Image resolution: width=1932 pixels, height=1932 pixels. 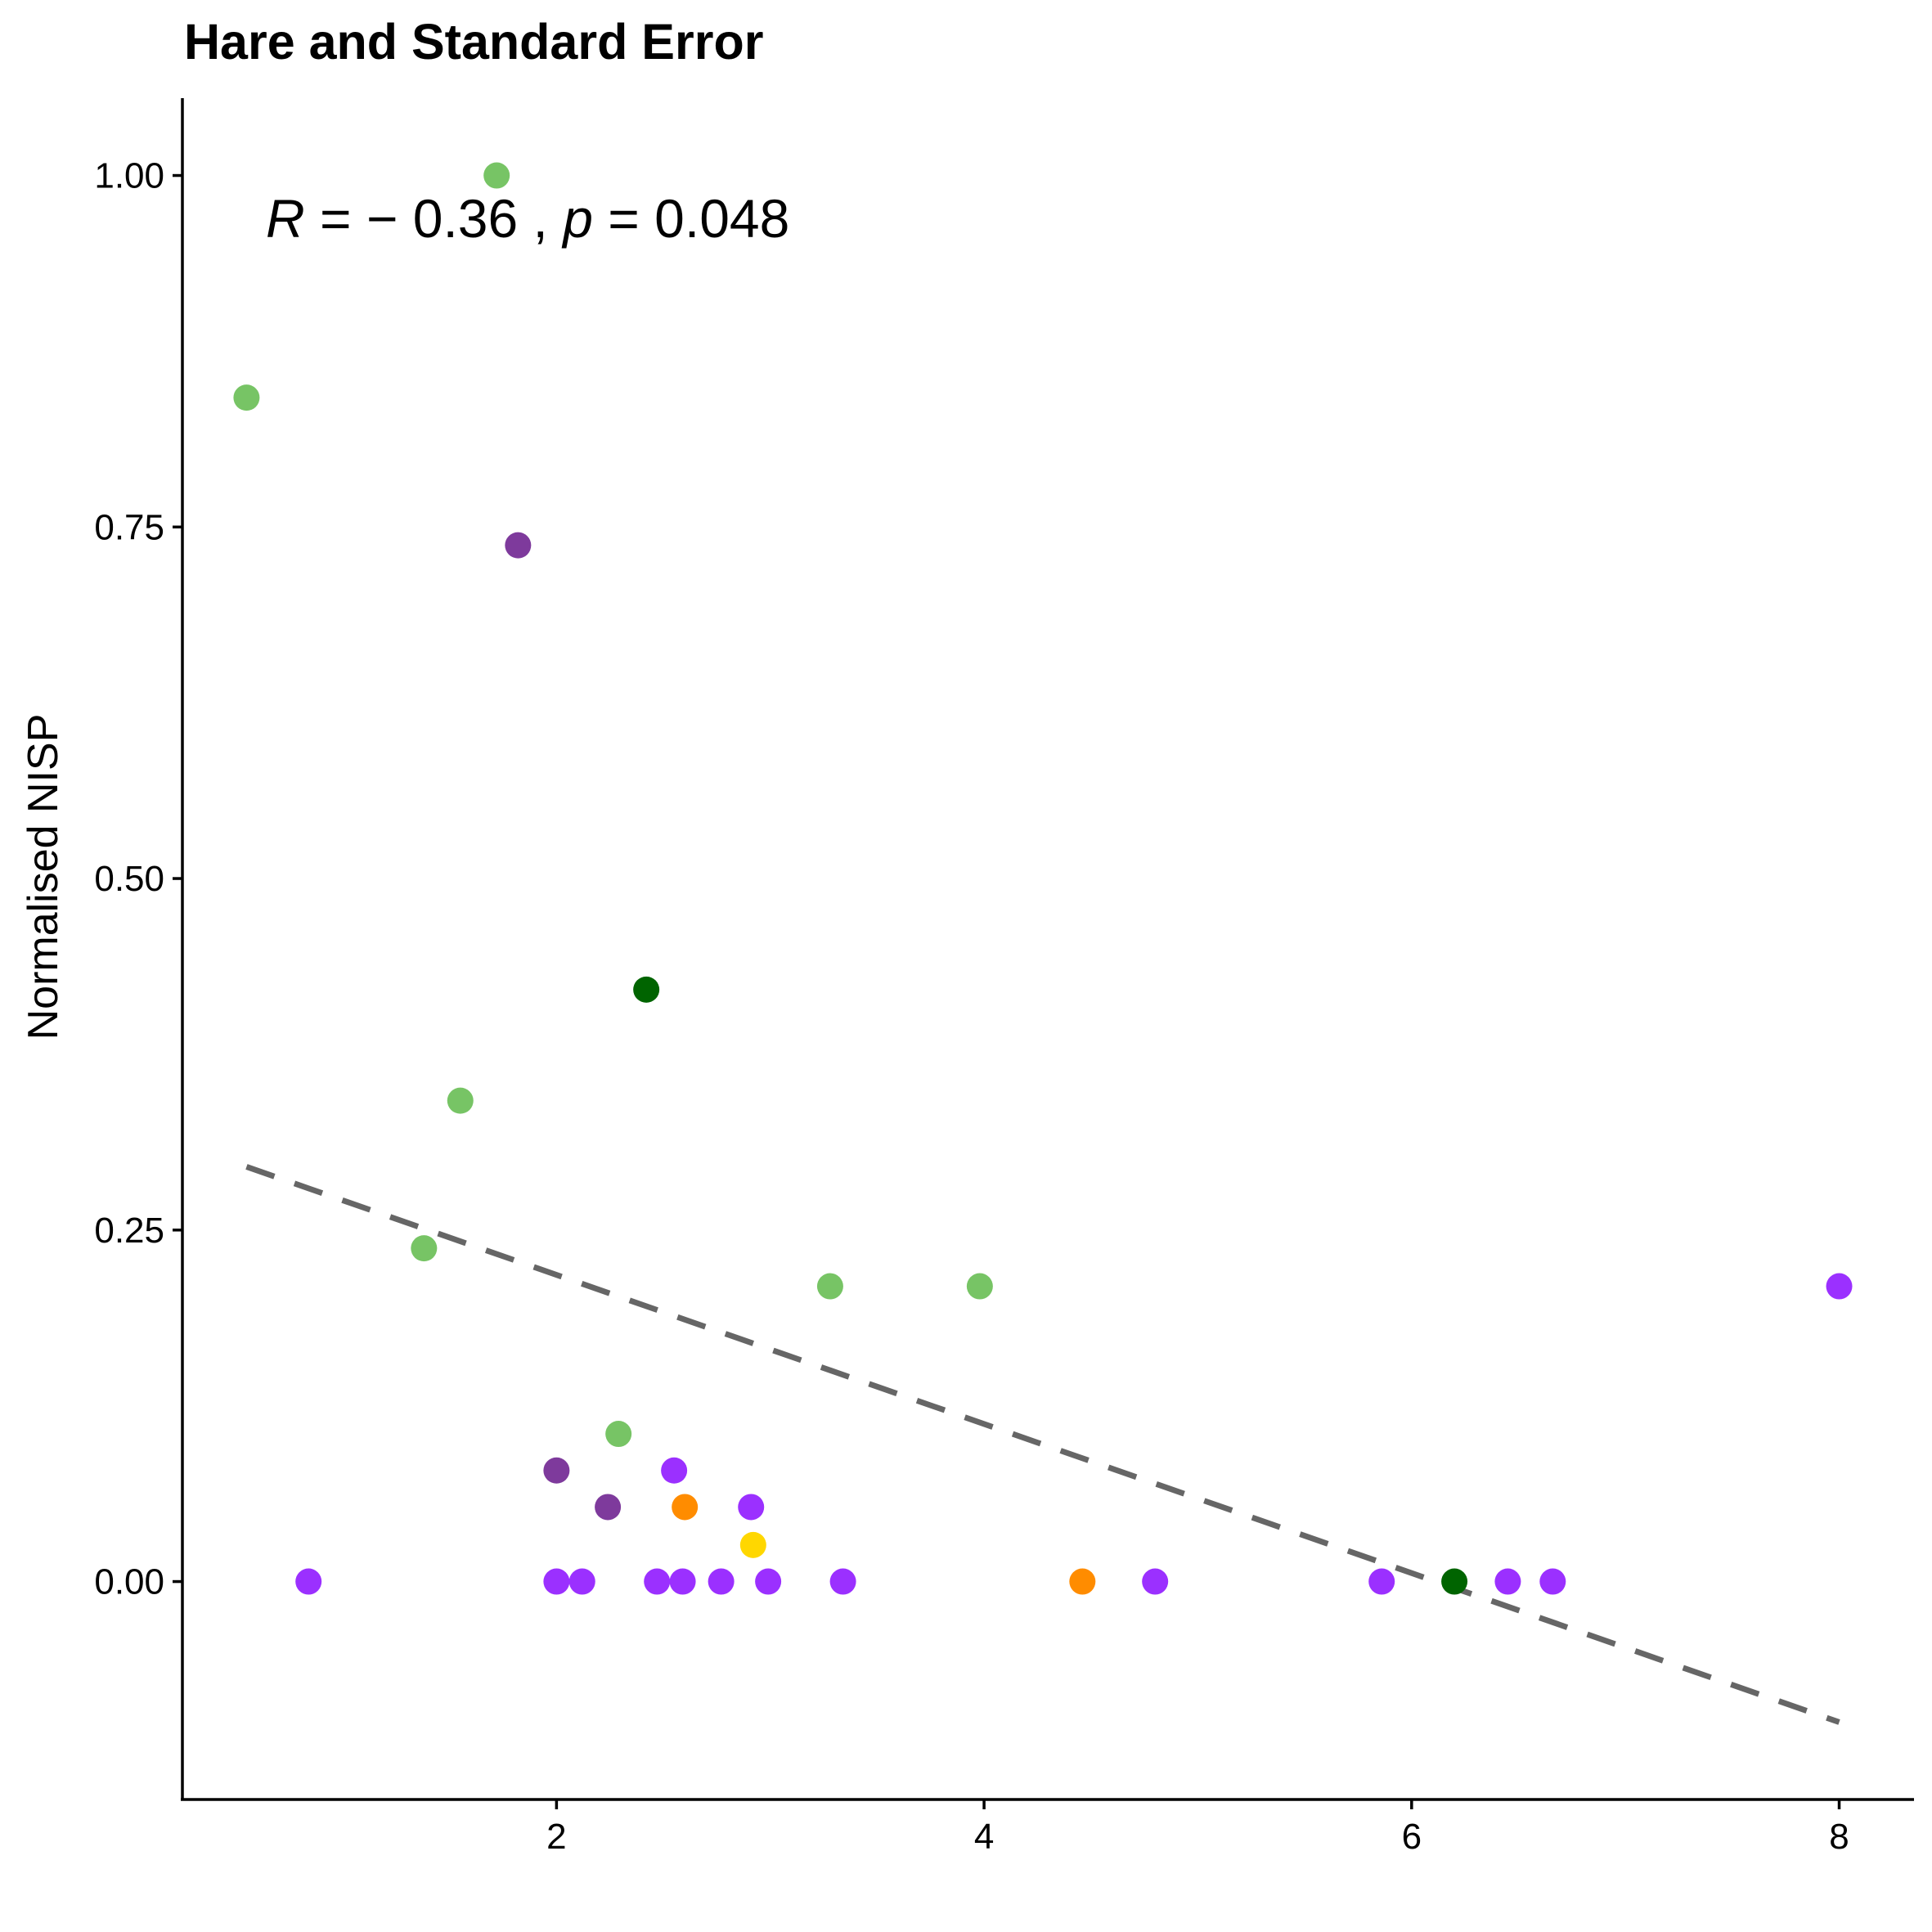 I want to click on chart-title: Hare and Standard Error, so click(x=474, y=42).